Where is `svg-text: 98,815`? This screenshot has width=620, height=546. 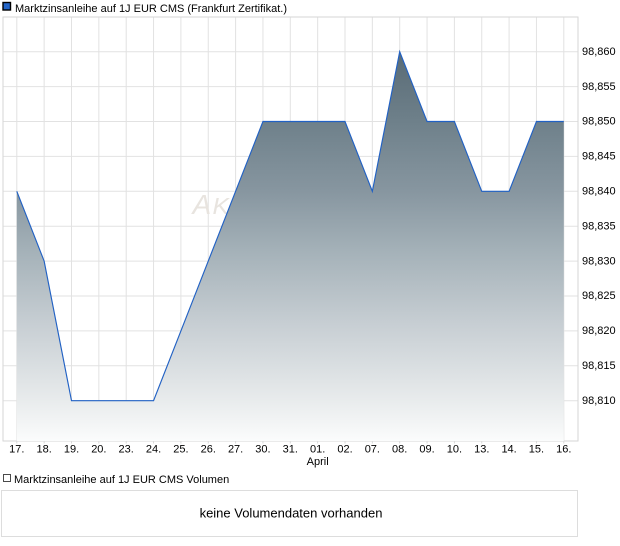
svg-text: 98,815 is located at coordinates (599, 366).